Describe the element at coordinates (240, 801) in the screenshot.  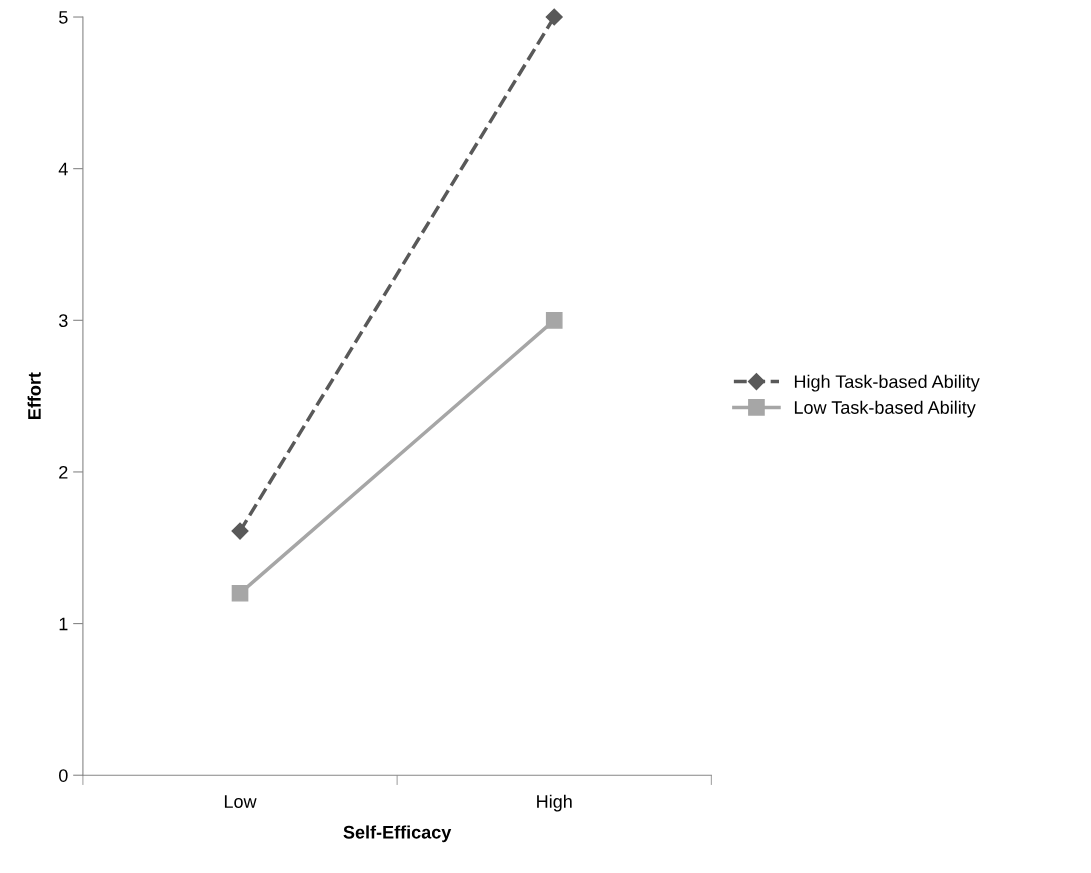
I see `x-tick-label: Low` at that location.